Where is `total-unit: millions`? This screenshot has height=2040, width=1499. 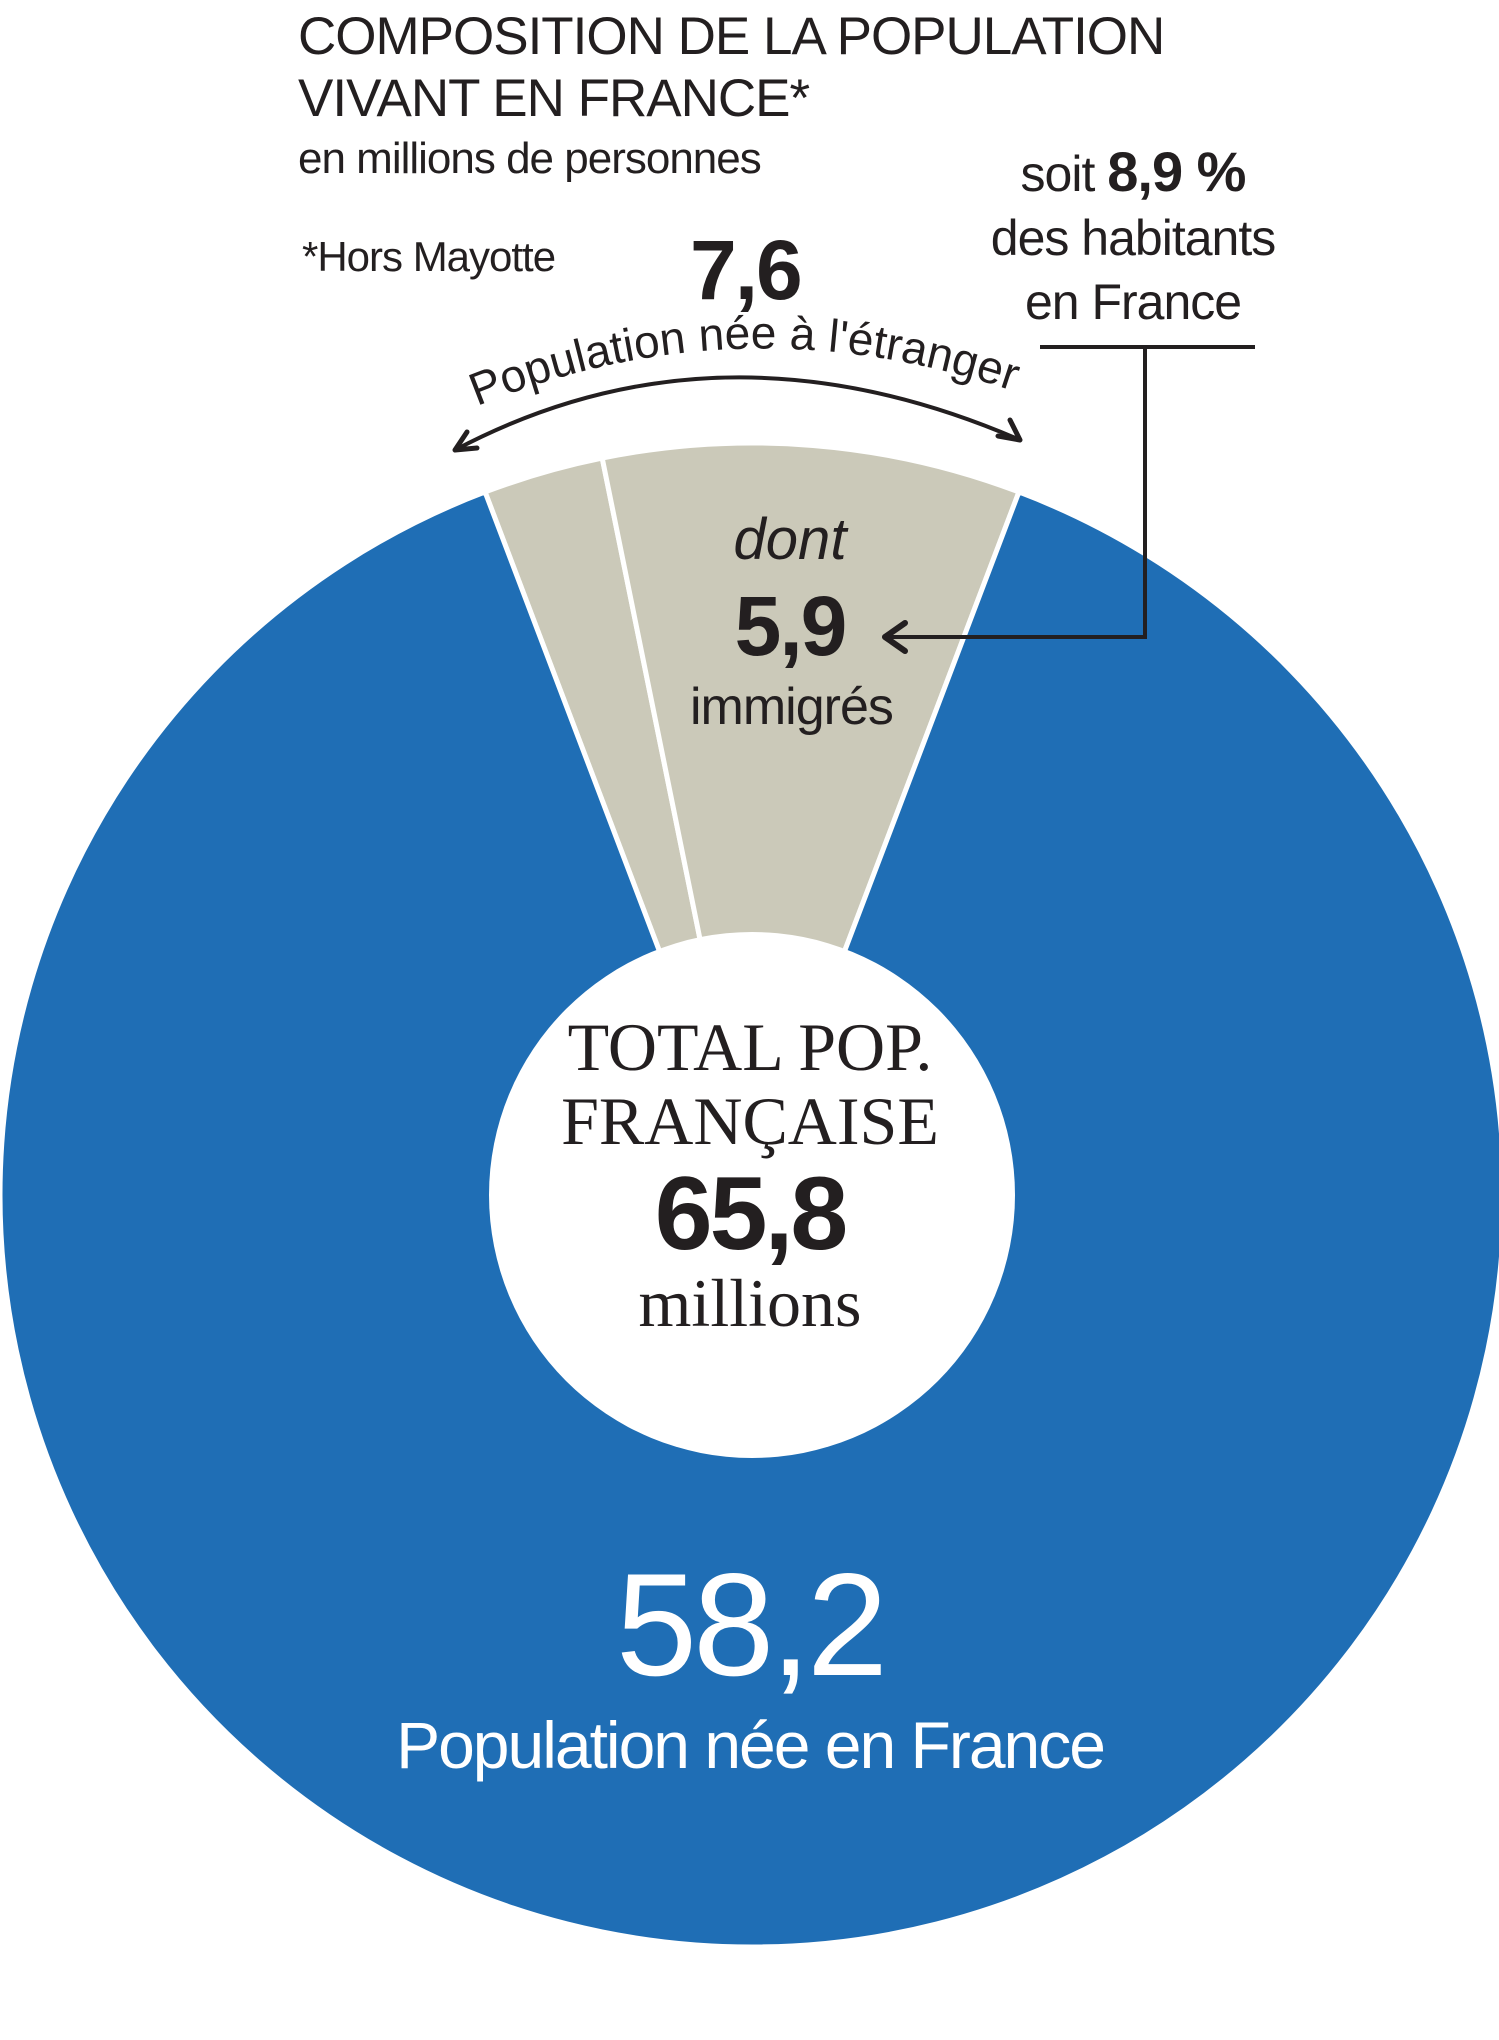
total-unit: millions is located at coordinates (750, 1303).